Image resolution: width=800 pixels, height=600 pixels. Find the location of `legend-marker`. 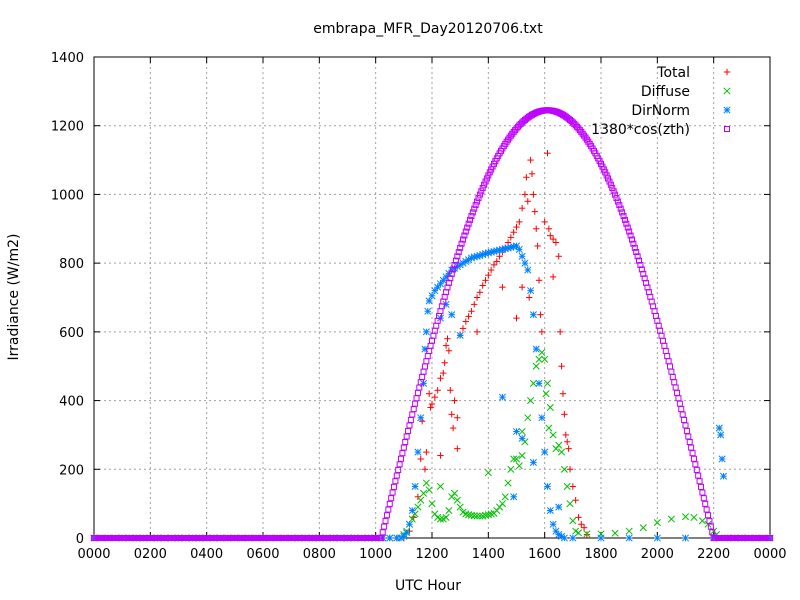

legend-marker is located at coordinates (727, 72).